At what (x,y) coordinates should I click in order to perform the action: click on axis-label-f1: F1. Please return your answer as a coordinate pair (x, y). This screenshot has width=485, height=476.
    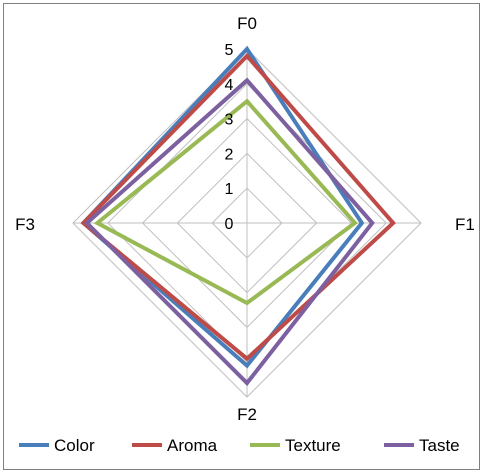
    Looking at the image, I should click on (465, 224).